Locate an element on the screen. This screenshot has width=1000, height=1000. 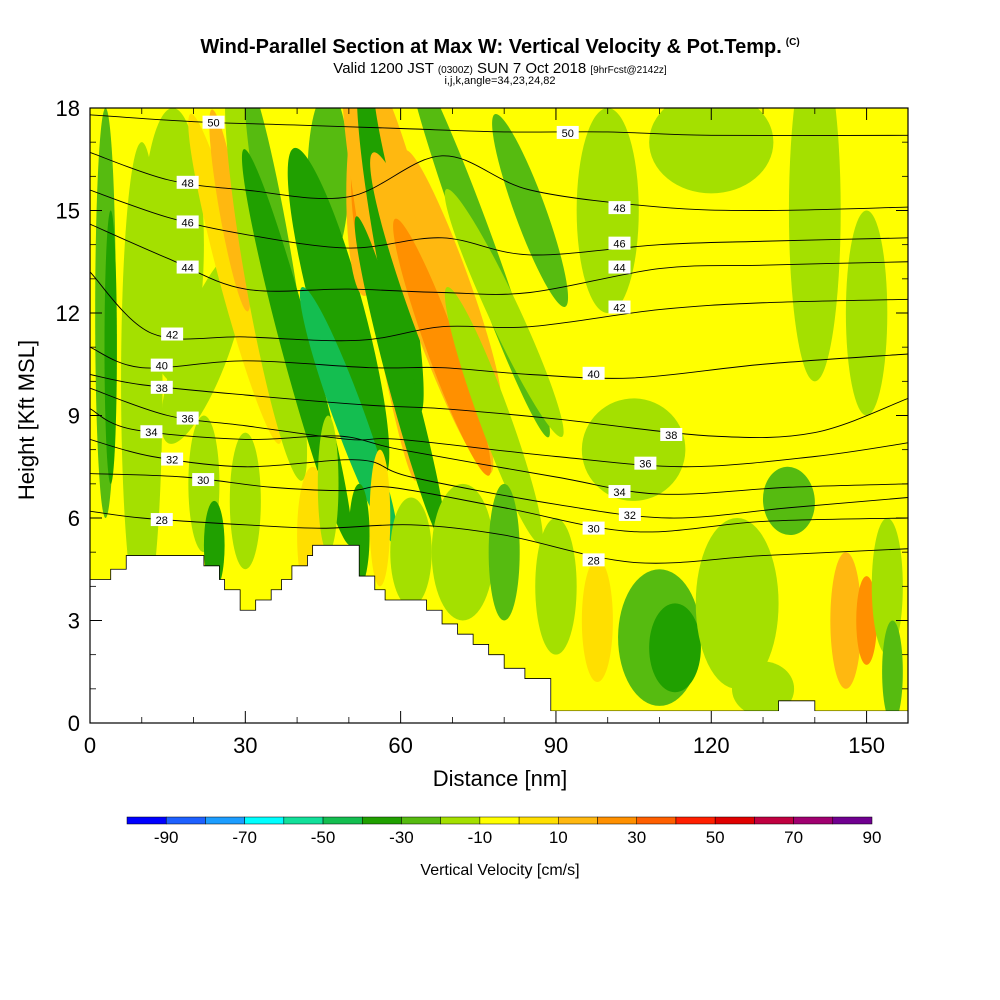
colorbar-tick-label: 30 is located at coordinates (636, 837).